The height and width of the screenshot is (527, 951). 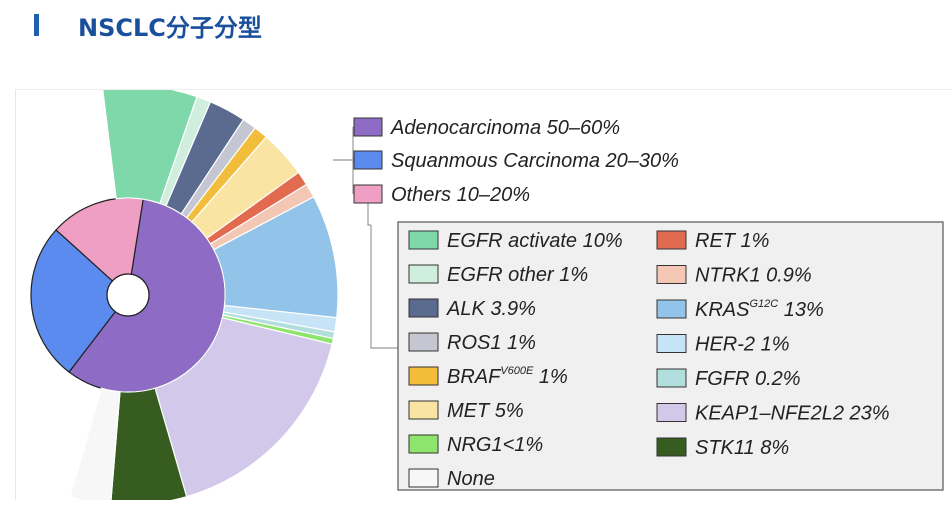 I want to click on legend-label-egfr-other-1: EGFR other 1%, so click(x=517, y=275).